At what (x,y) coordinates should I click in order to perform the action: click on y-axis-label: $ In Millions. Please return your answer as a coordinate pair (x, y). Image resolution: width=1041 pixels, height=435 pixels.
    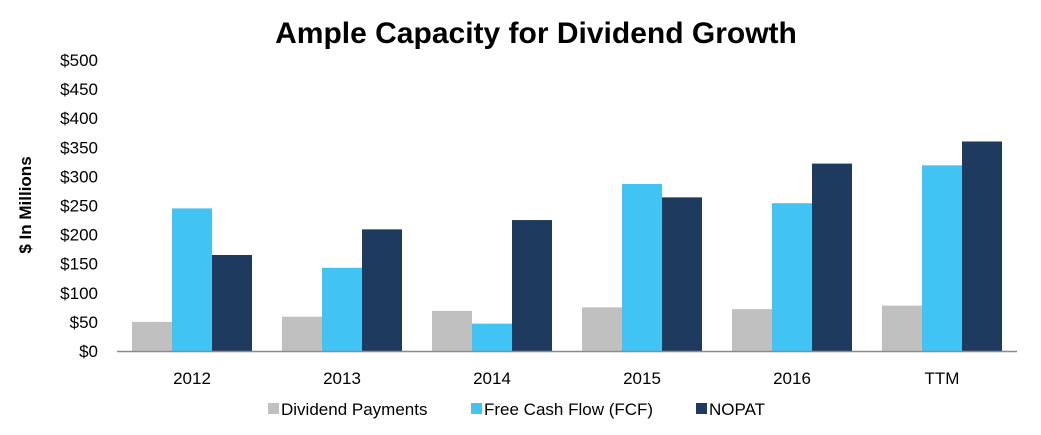
    Looking at the image, I should click on (25, 204).